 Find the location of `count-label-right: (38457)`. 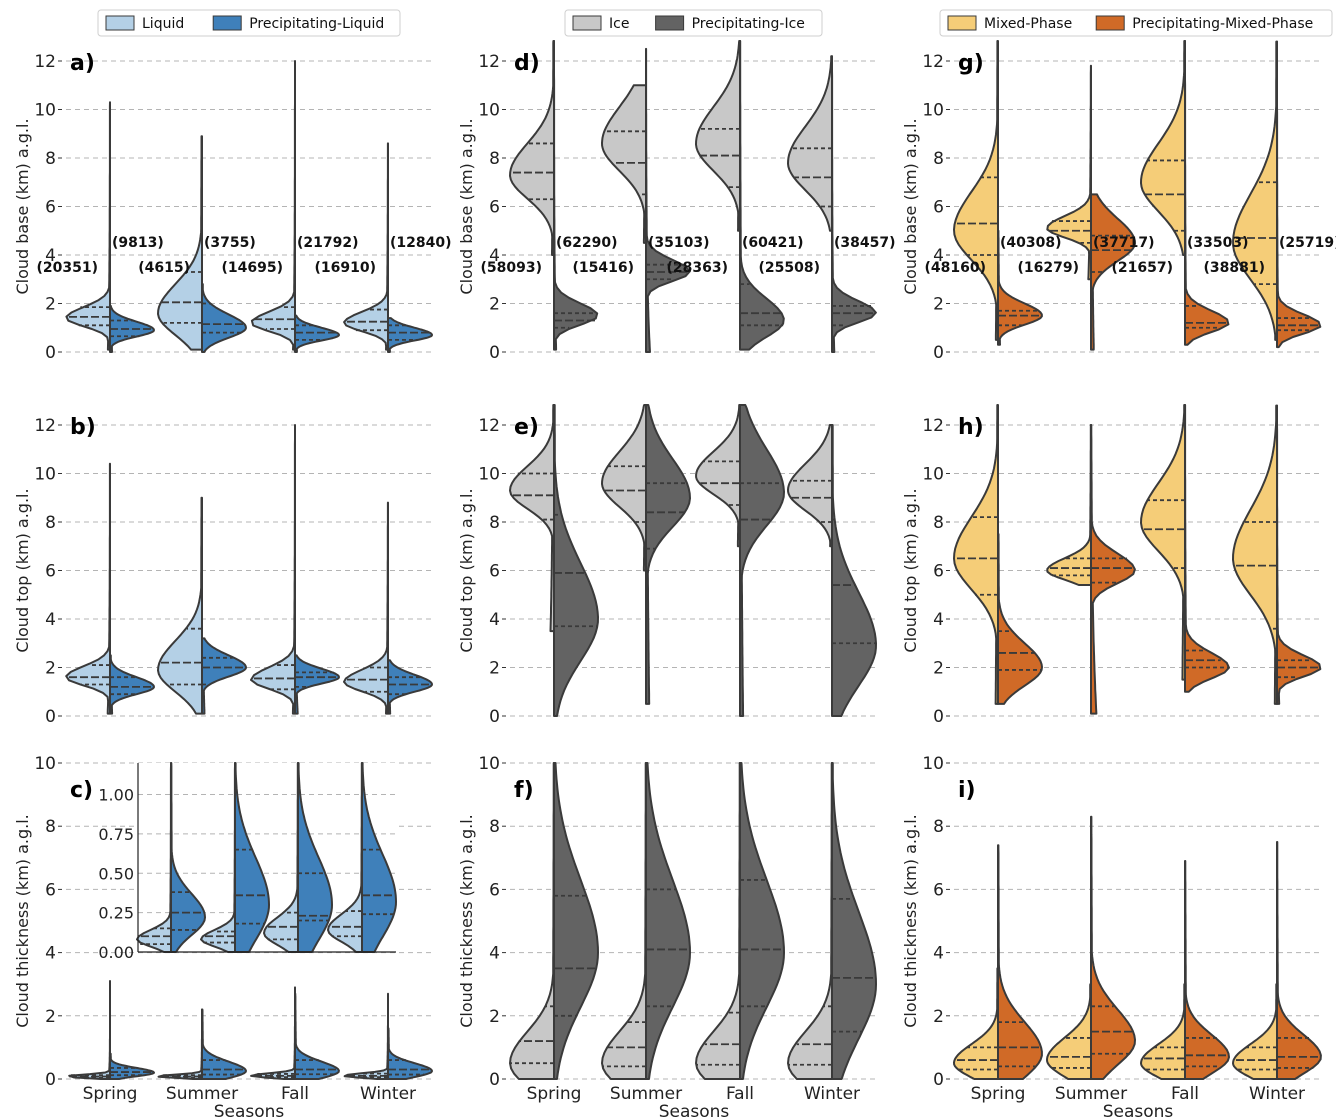

count-label-right: (38457) is located at coordinates (865, 243).